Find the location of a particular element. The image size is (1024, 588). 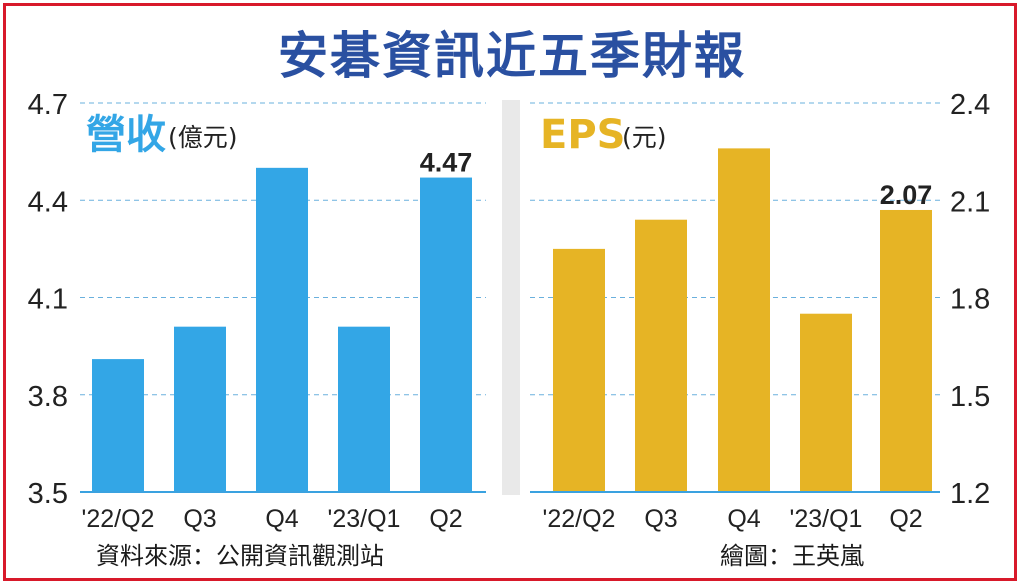

eps-category-label: Q2 is located at coordinates (905, 519).